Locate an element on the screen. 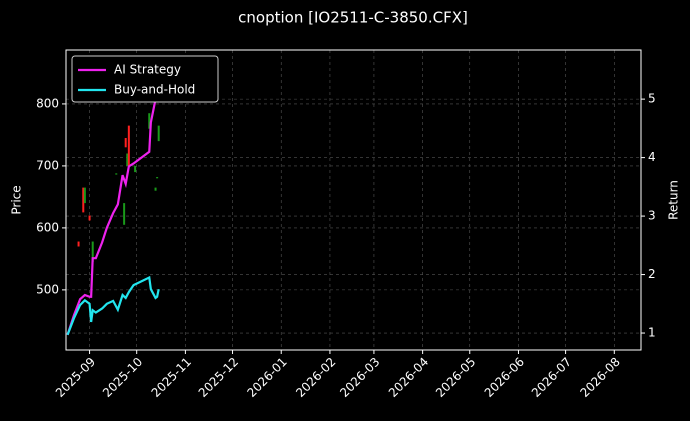 Image resolution: width=690 pixels, height=421 pixels. x-tick-label: 2026-02 is located at coordinates (315, 377).